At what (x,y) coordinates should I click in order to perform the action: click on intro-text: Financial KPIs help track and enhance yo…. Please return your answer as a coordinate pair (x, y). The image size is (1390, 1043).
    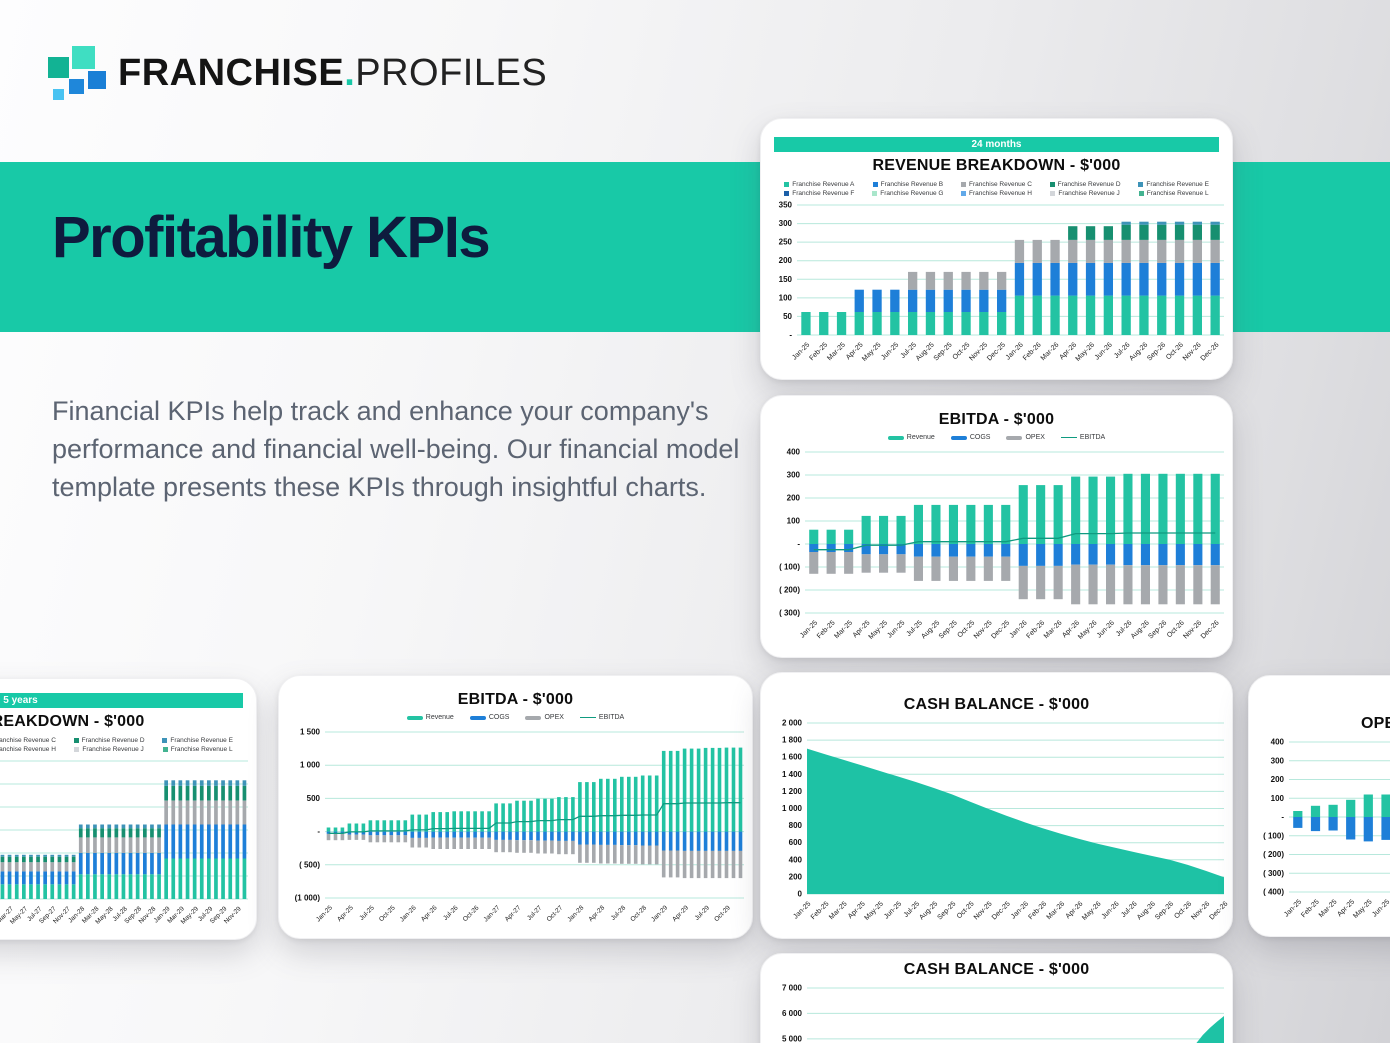
    Looking at the image, I should click on (396, 449).